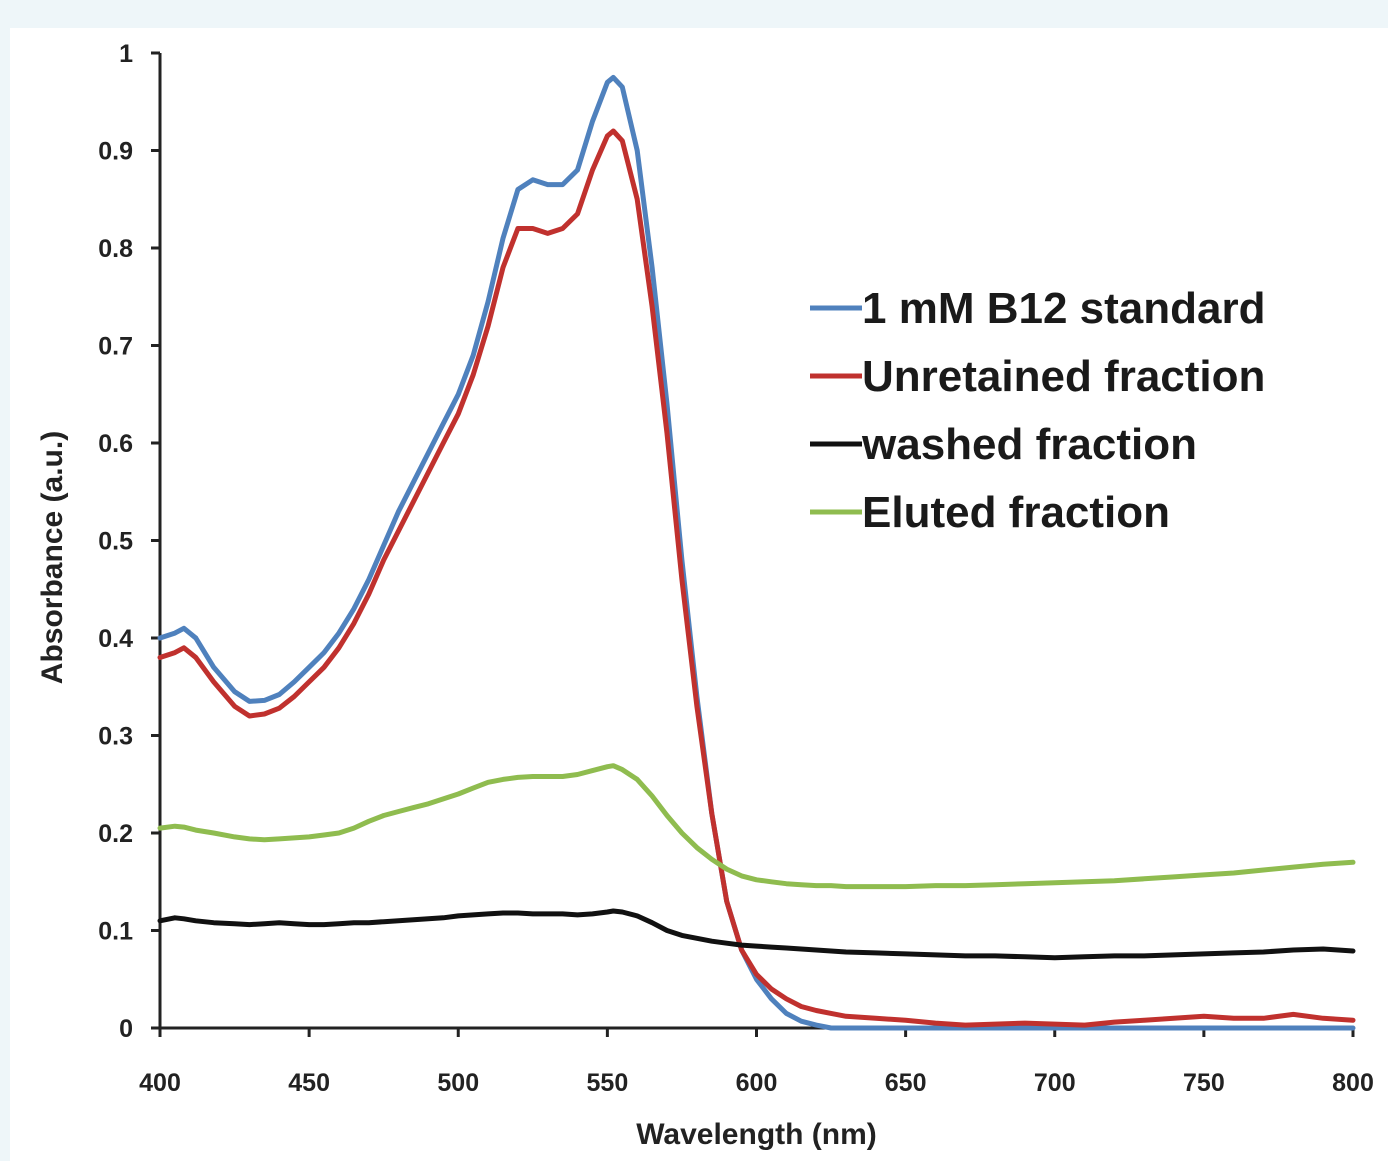 This screenshot has width=1388, height=1161. What do you see at coordinates (756, 1134) in the screenshot?
I see `x-axis-title: Wavelength (nm)` at bounding box center [756, 1134].